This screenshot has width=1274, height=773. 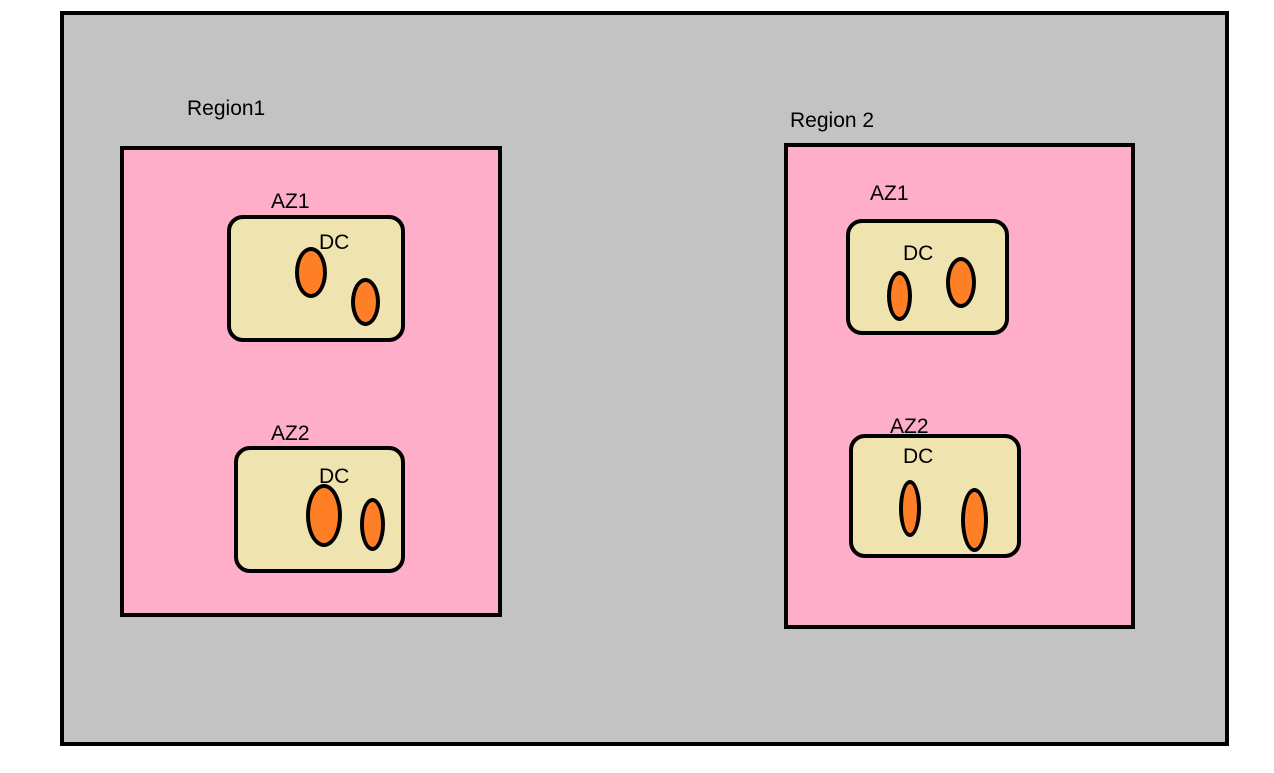 I want to click on region-label: Region1, so click(x=226, y=108).